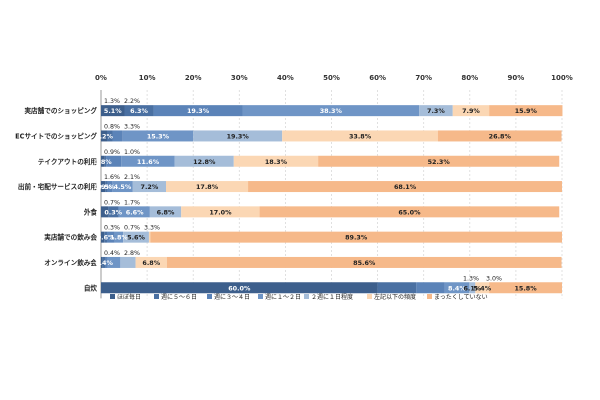  What do you see at coordinates (516, 78) in the screenshot?
I see `x-tick-label: 90%` at bounding box center [516, 78].